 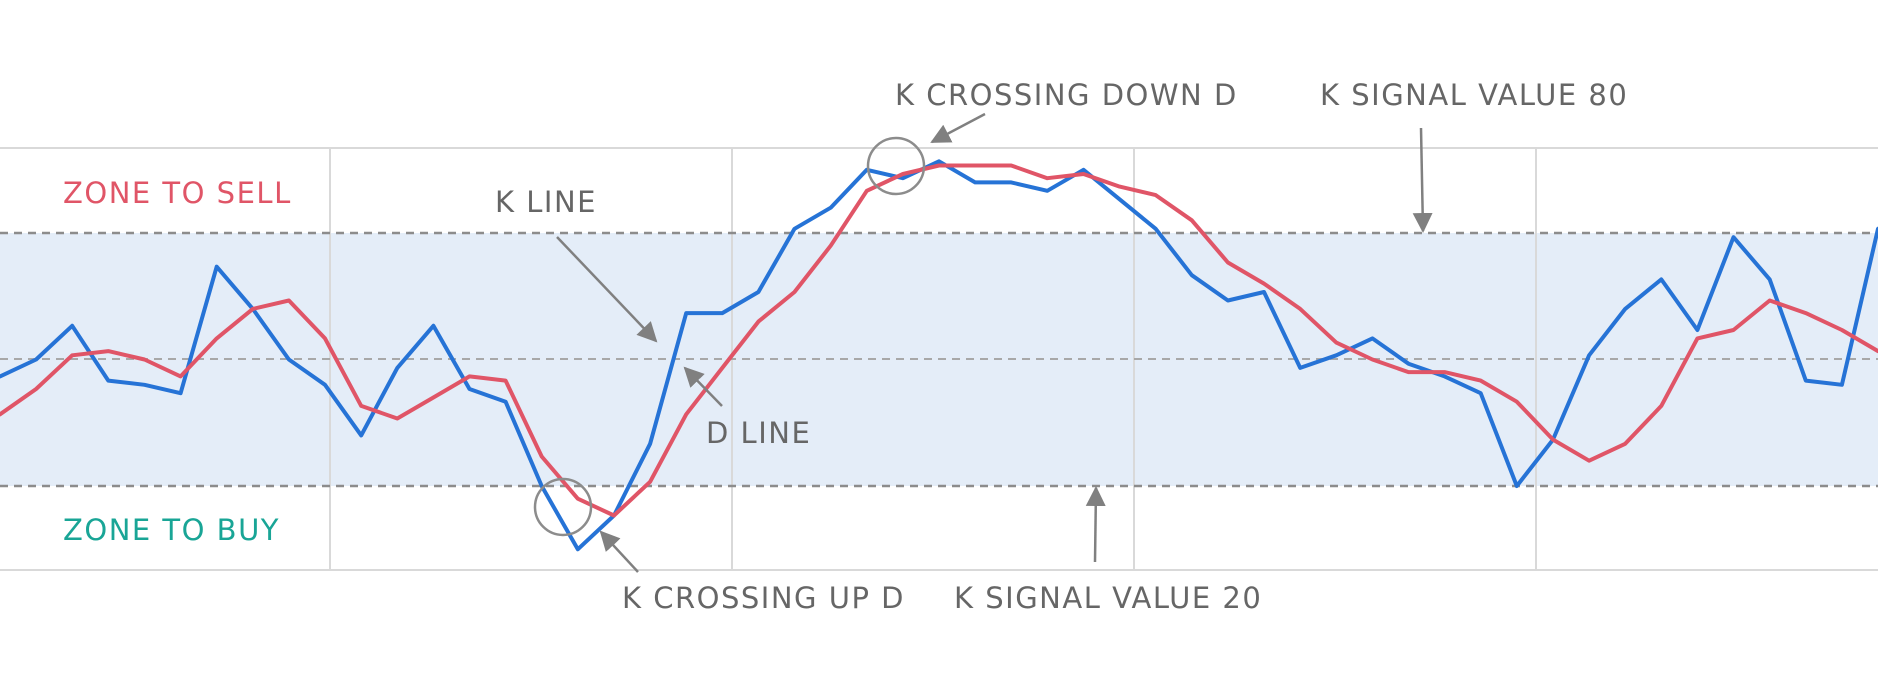 I want to click on k-line-arrow, so click(x=607, y=289).